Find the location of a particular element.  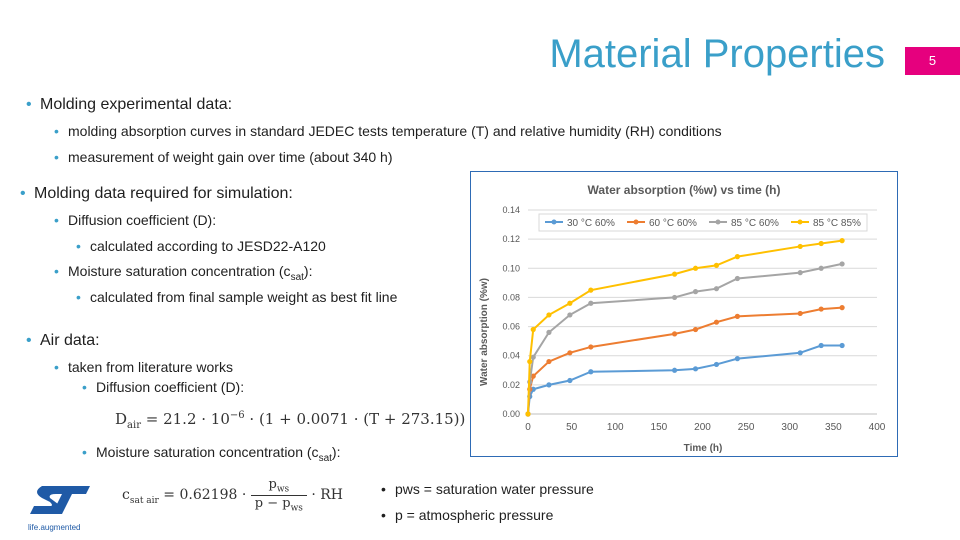

formula-fraction: pws p − pws is located at coordinates (278, 495).